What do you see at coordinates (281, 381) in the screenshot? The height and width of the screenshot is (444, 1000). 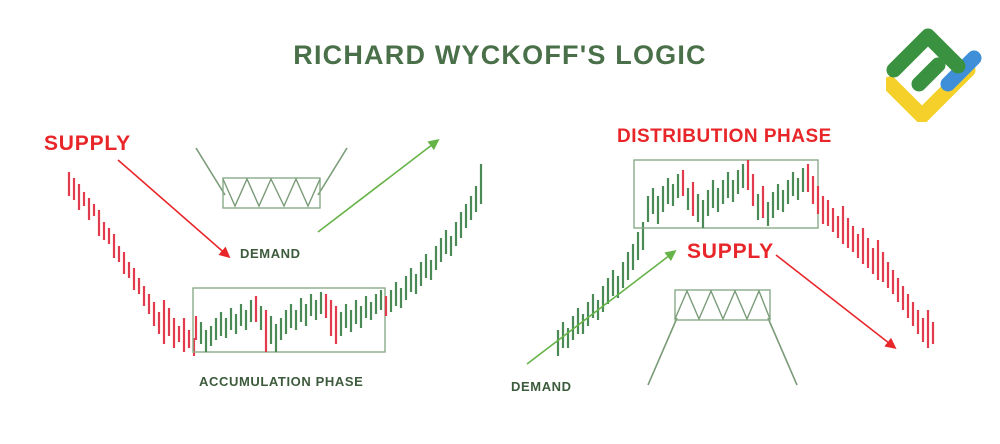 I see `accumulation-phase-label: ACCUMULATION PHASE` at bounding box center [281, 381].